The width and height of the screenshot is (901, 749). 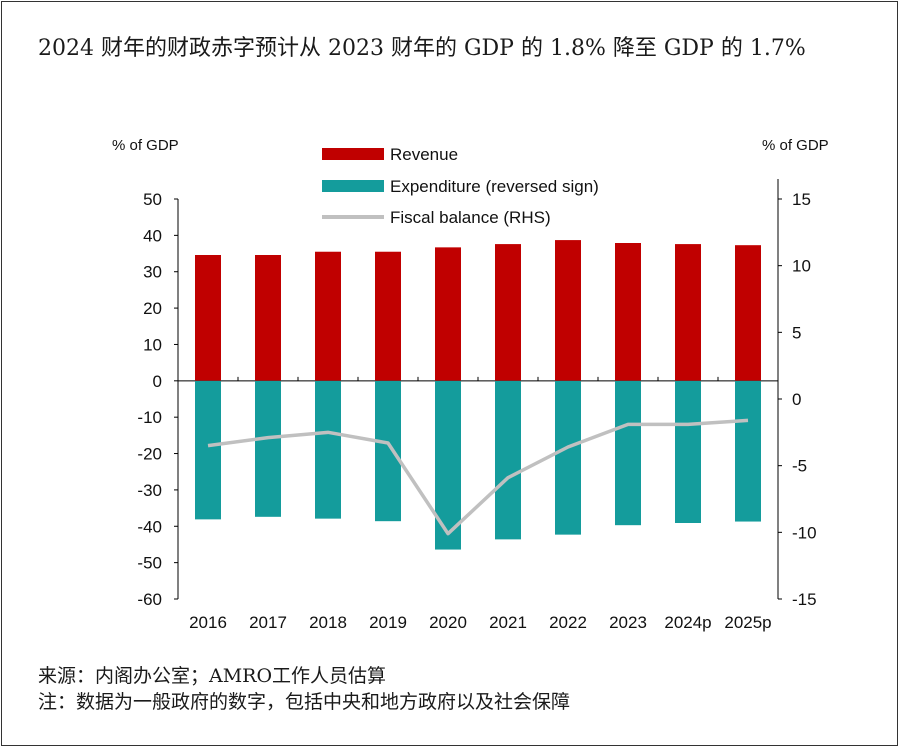 What do you see at coordinates (688, 451) in the screenshot?
I see `expenditure-bar-2024p` at bounding box center [688, 451].